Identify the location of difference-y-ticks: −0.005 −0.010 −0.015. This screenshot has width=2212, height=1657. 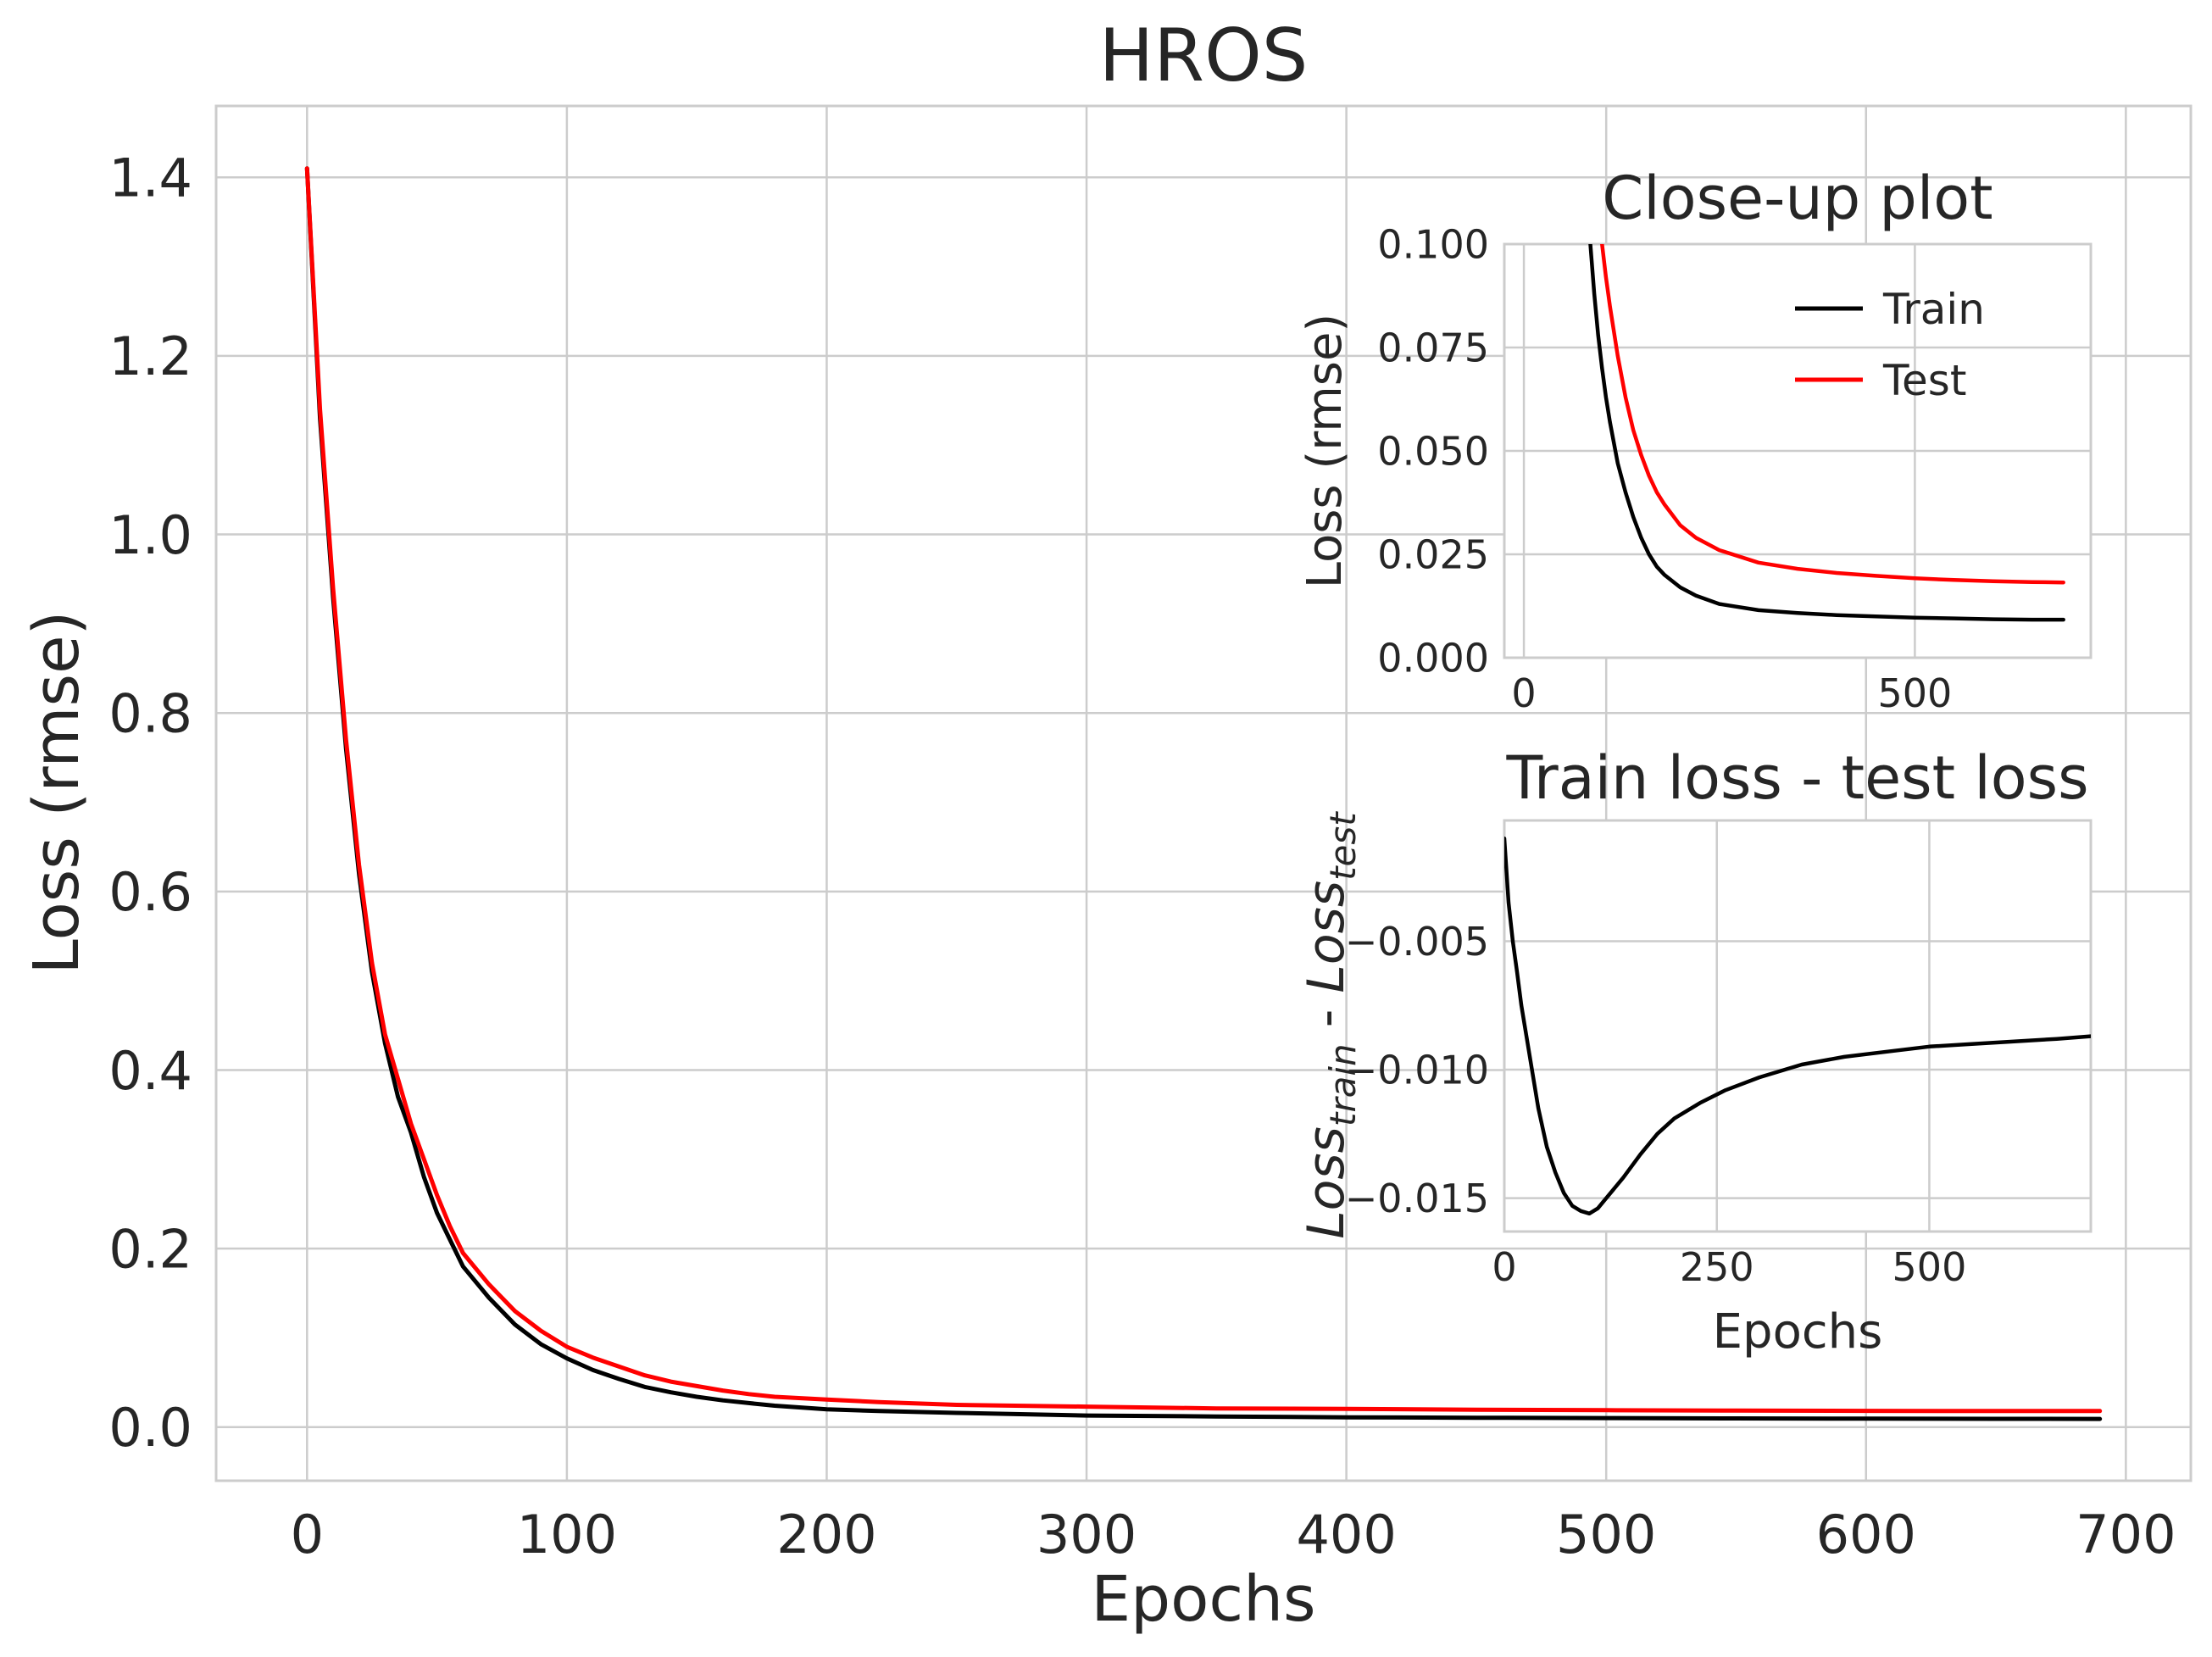
(1417, 1070).